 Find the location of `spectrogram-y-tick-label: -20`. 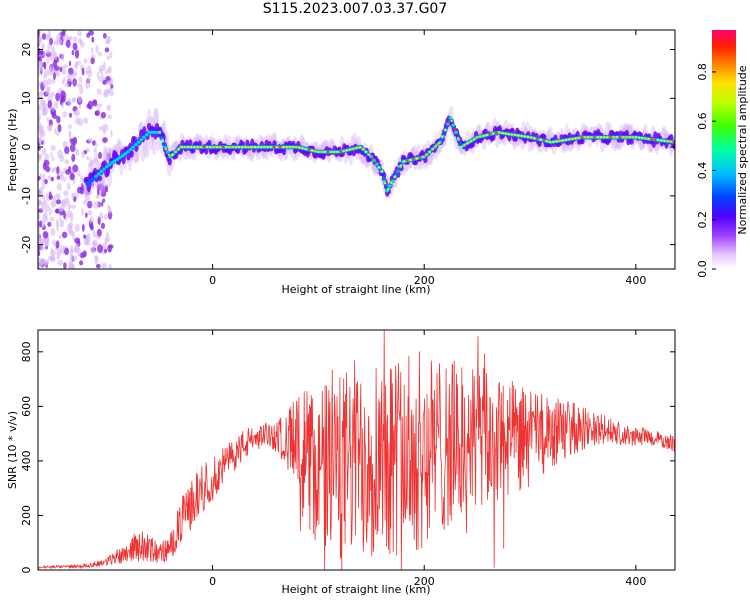

spectrogram-y-tick-label: -20 is located at coordinates (26, 245).